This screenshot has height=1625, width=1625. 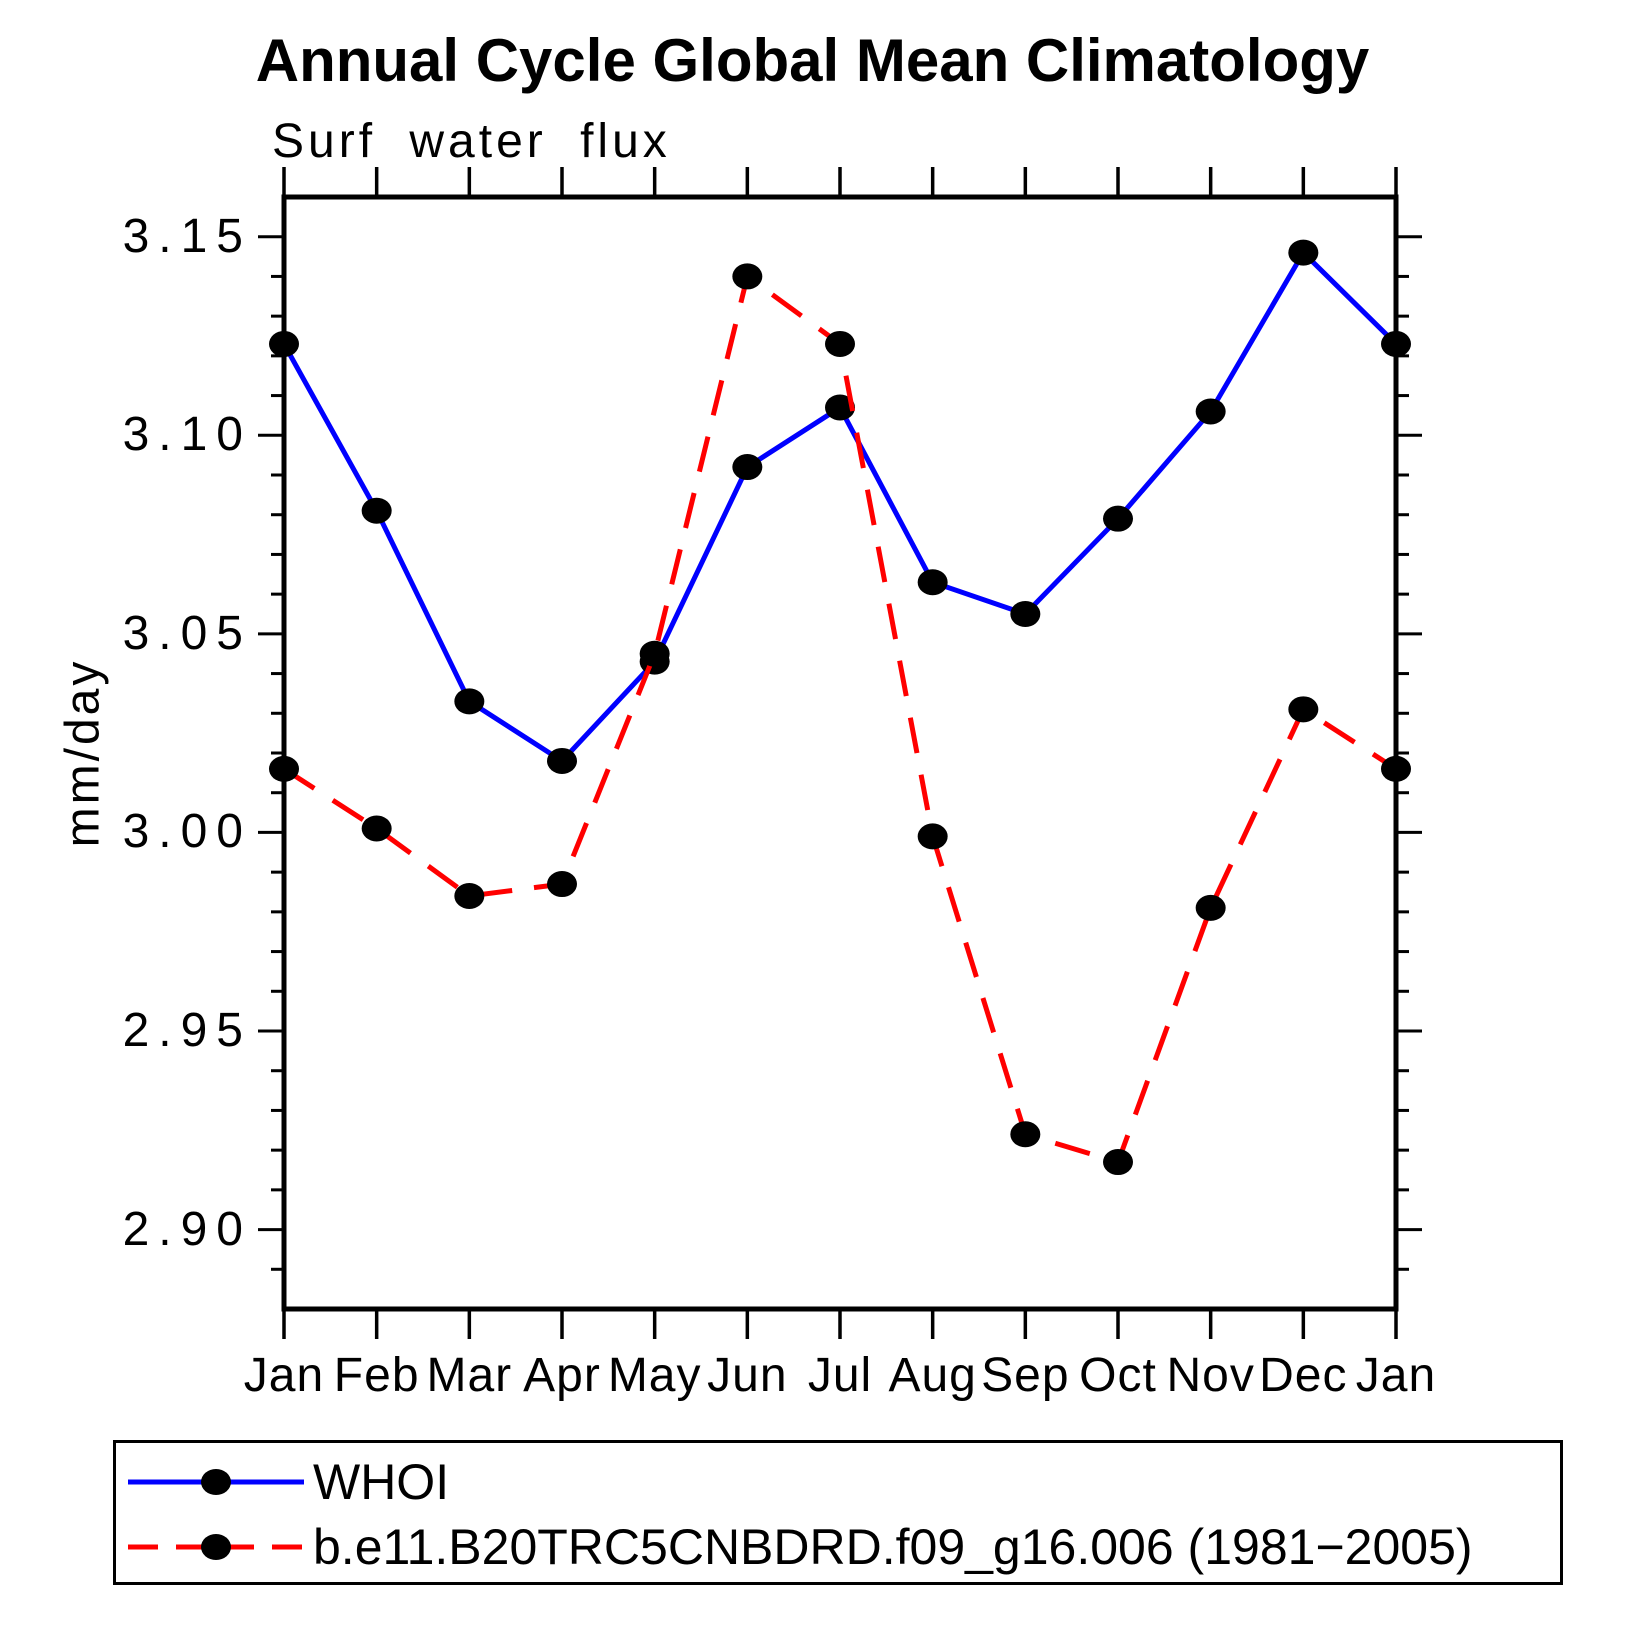 What do you see at coordinates (1118, 1162) in the screenshot?
I see `data-point-s1-Oct` at bounding box center [1118, 1162].